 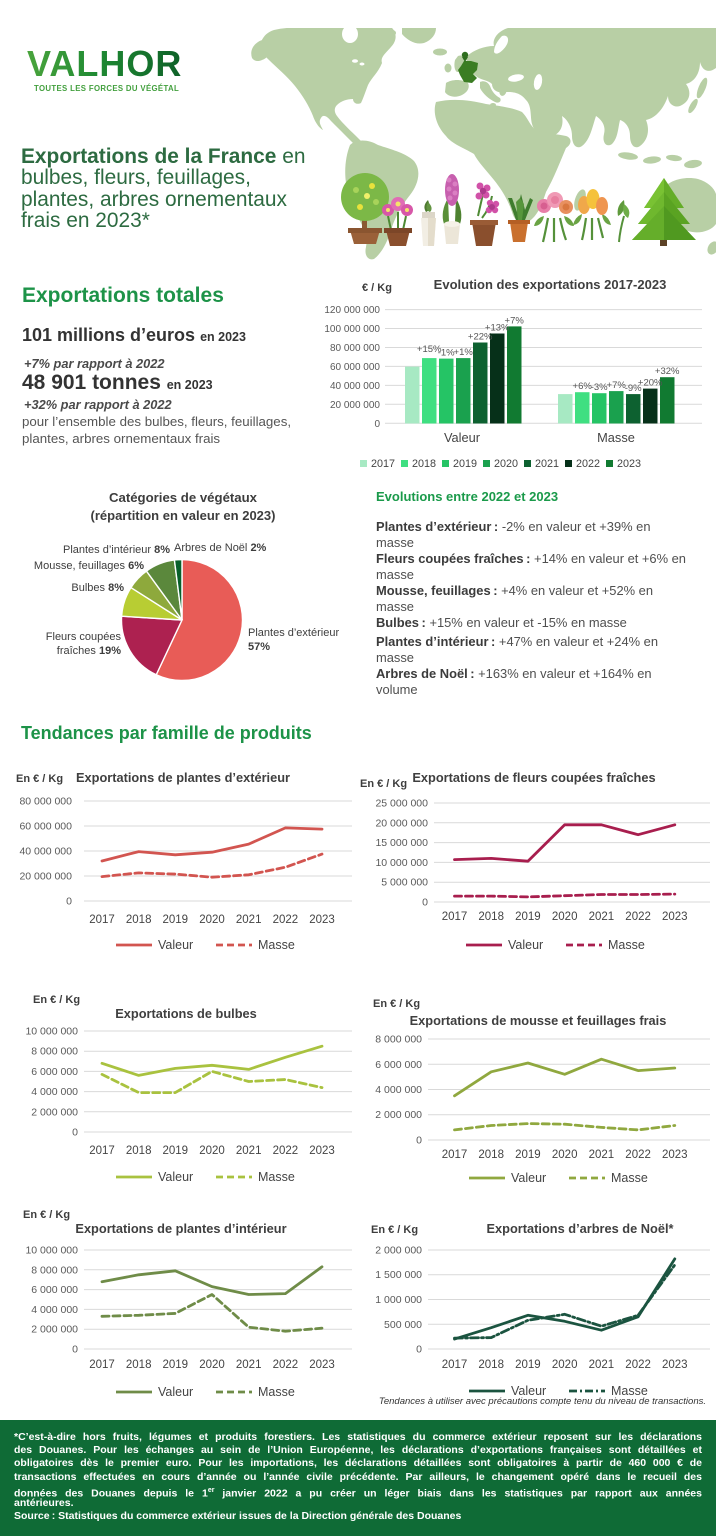 What do you see at coordinates (650, 383) in the screenshot?
I see `svg-text: +20%` at bounding box center [650, 383].